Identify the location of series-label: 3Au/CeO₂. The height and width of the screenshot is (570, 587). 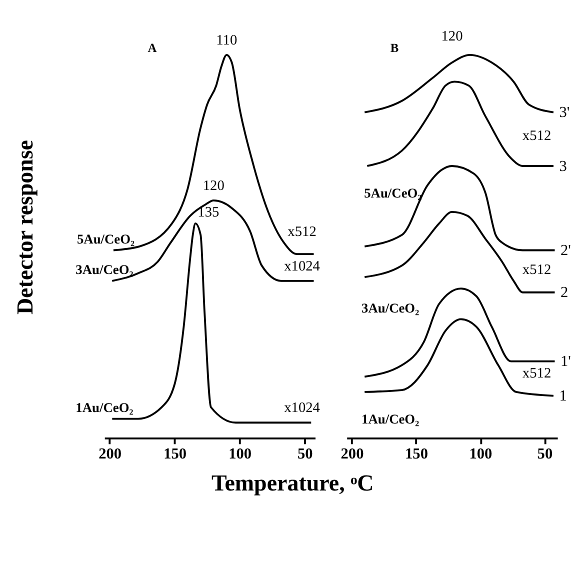
(105, 270).